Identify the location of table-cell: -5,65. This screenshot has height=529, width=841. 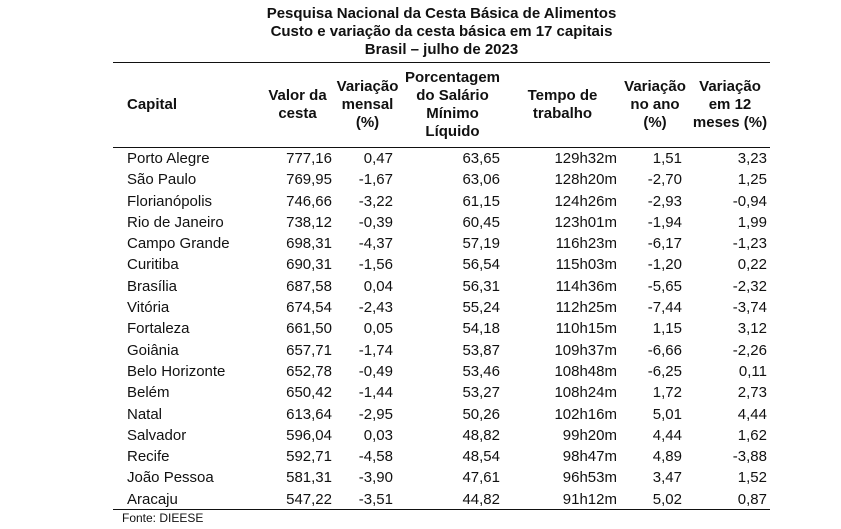
(664, 286).